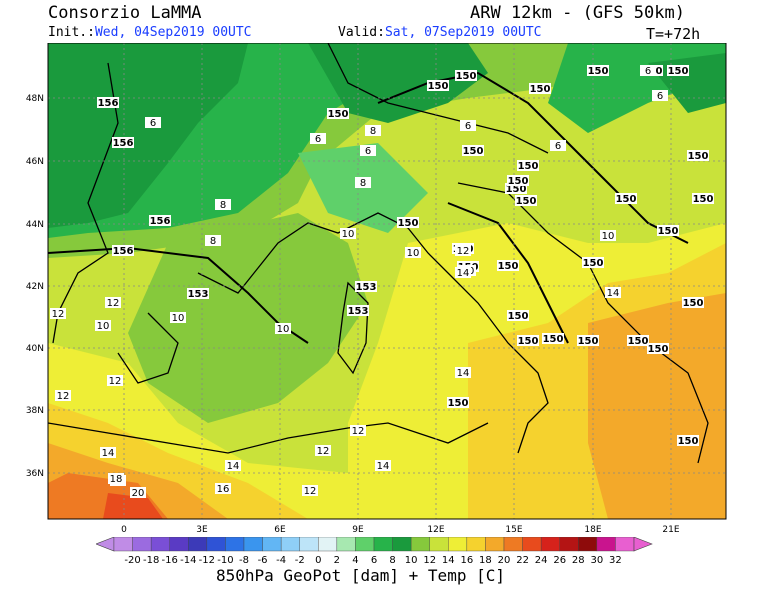 This screenshot has width=776, height=606. Describe the element at coordinates (105, 544) in the screenshot. I see `legend-arrow-left` at that location.